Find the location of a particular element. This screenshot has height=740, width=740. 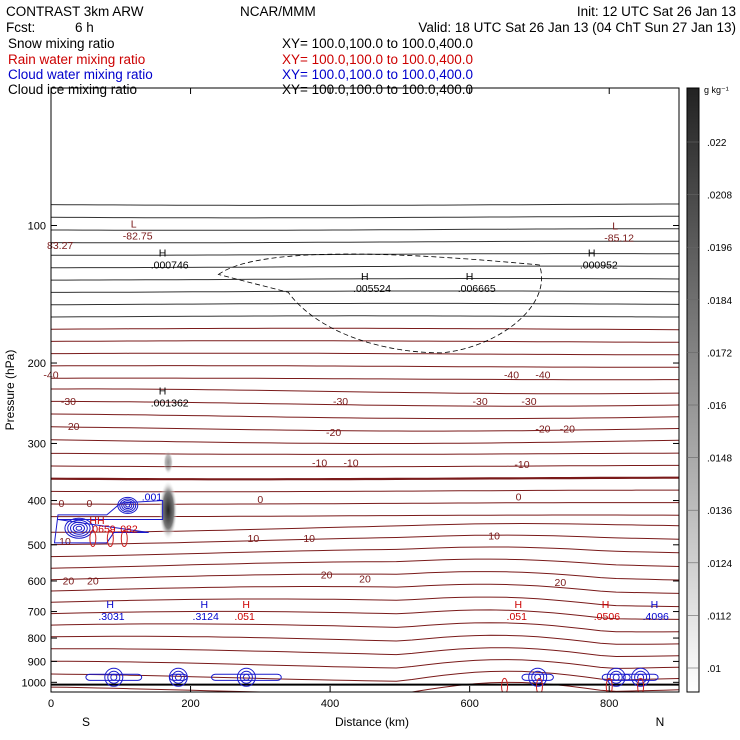

extremum-value: .000746 is located at coordinates (170, 265).